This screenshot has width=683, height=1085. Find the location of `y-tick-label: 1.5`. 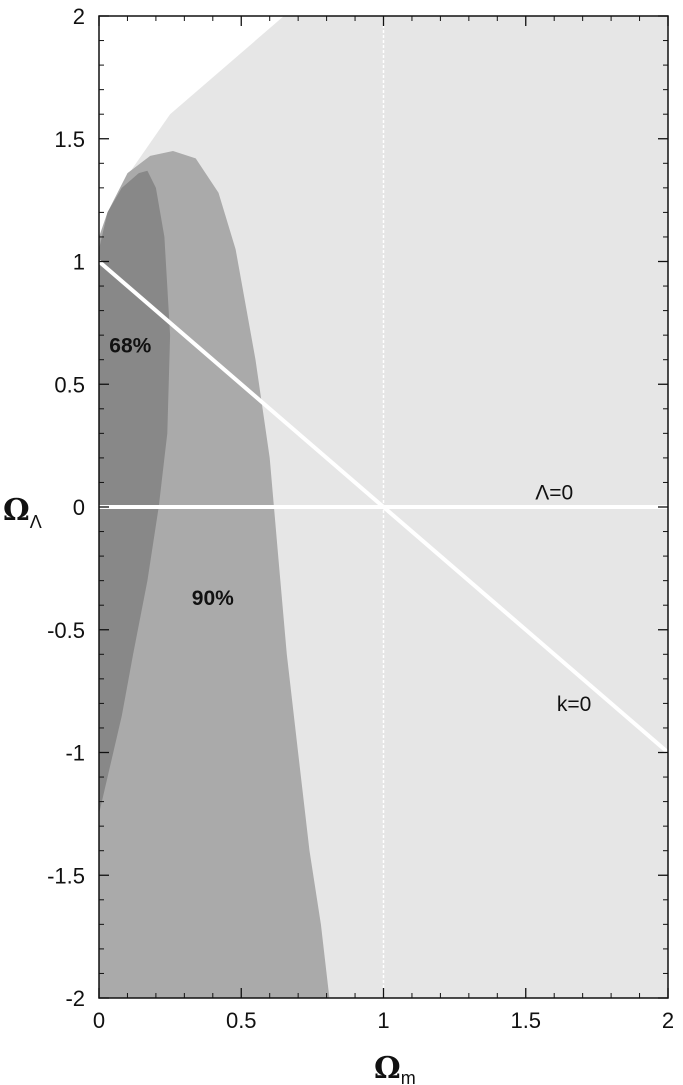

y-tick-label: 1.5 is located at coordinates (69, 139).